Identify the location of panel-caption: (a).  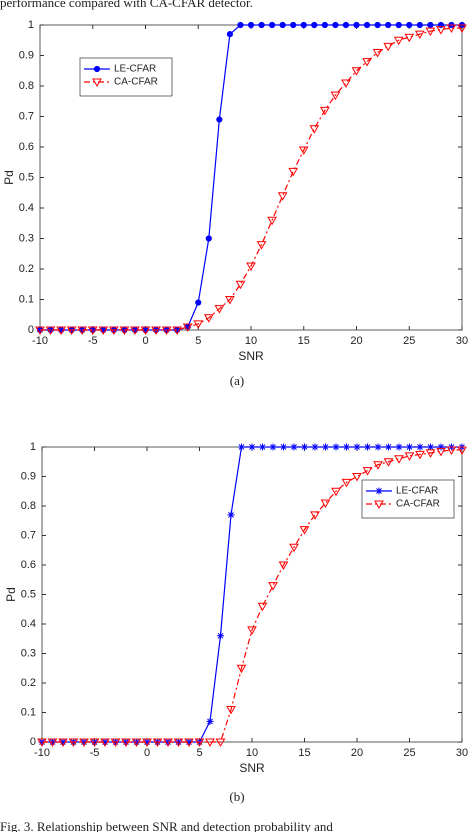
(237, 380).